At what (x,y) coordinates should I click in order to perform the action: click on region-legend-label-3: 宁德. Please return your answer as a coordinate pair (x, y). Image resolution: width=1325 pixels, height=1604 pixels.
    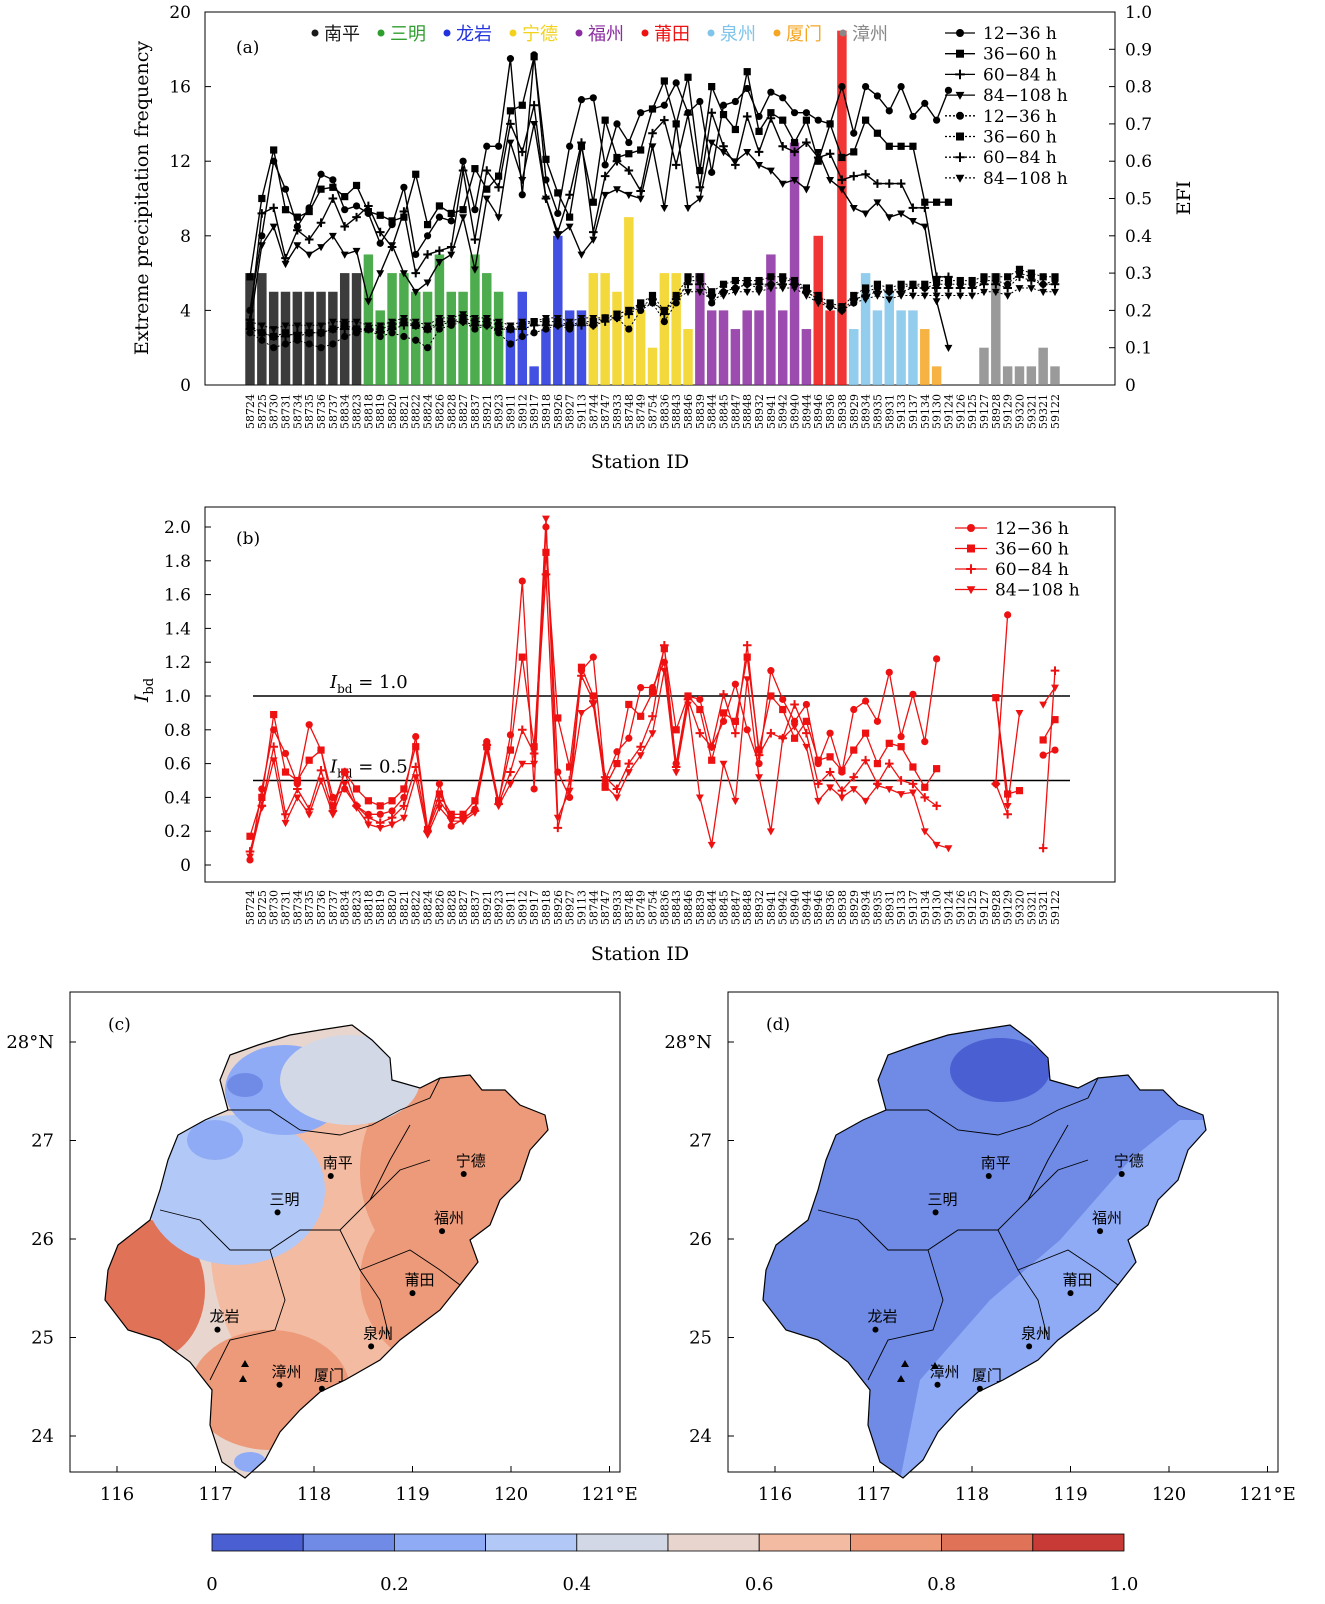
    Looking at the image, I should click on (540, 34).